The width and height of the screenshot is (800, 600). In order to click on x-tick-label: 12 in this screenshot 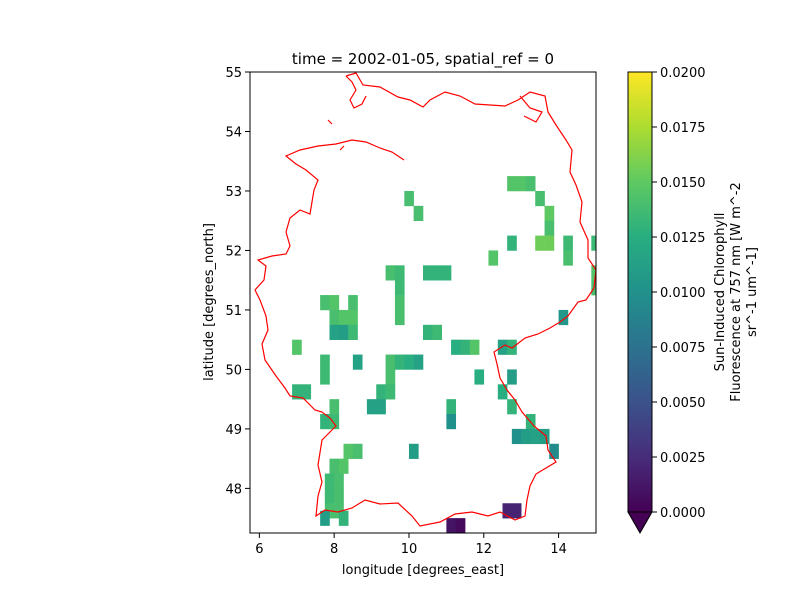, I will do `click(484, 549)`.